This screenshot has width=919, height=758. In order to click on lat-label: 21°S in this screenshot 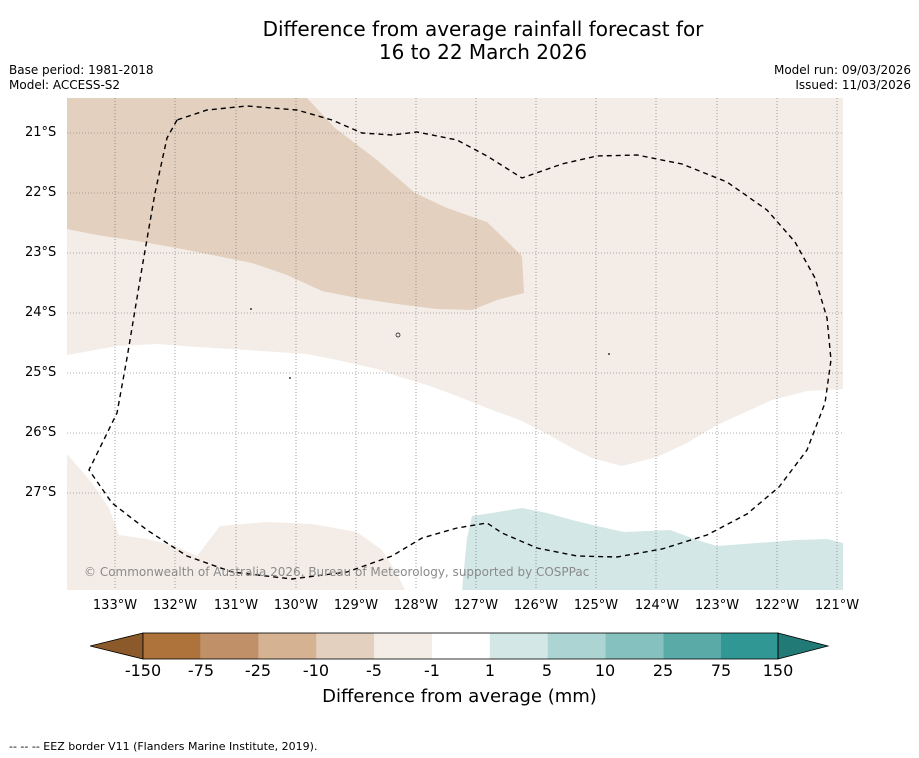, I will do `click(41, 132)`.